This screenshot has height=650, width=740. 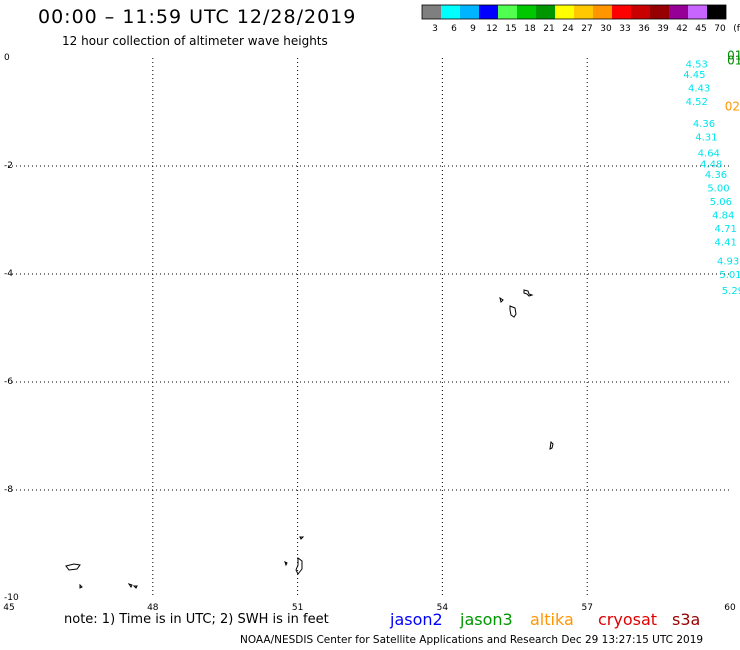 What do you see at coordinates (686, 619) in the screenshot?
I see `mission-s3a: s3a` at bounding box center [686, 619].